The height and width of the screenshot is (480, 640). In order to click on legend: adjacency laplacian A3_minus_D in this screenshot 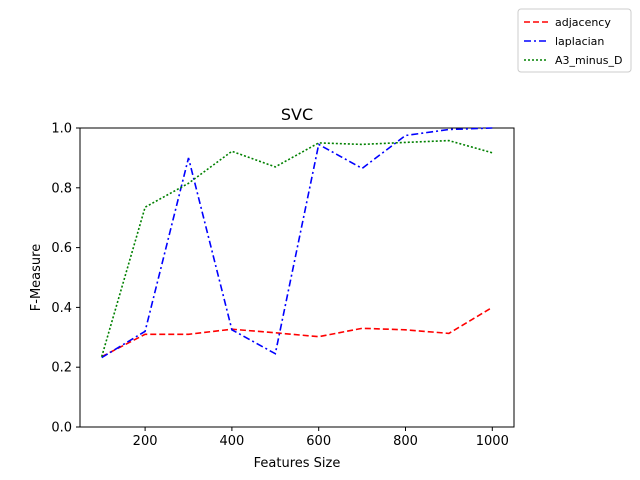, I will do `click(574, 40)`.